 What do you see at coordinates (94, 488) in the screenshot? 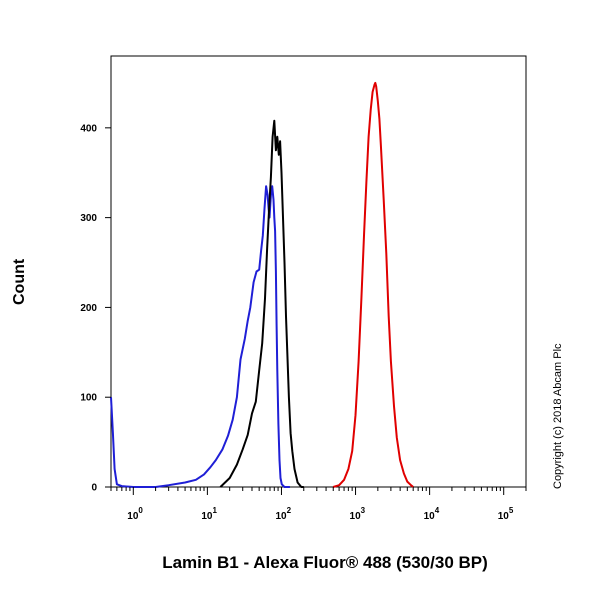
I see `y-tick-label: 0` at bounding box center [94, 488].